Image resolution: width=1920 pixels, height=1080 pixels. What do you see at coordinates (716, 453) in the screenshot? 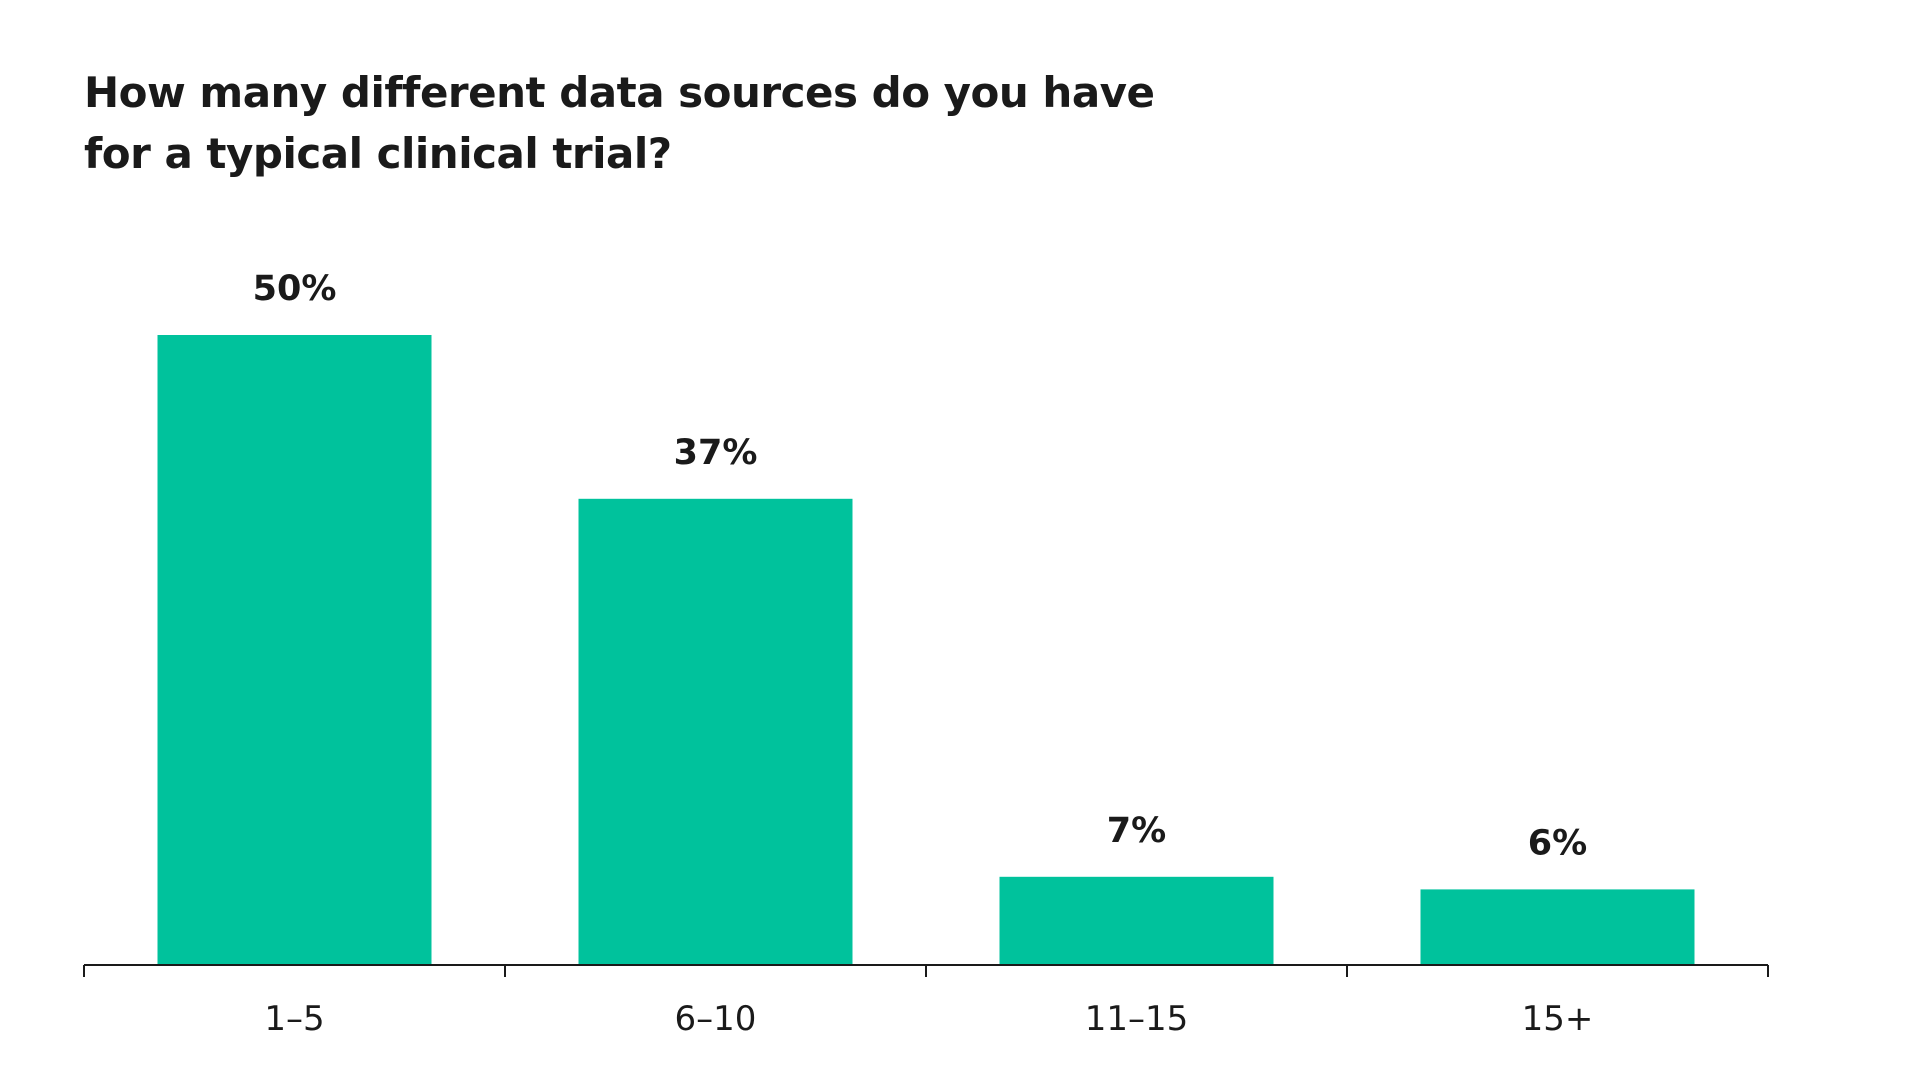
I see `bar-value-label-2: 37%` at bounding box center [716, 453].